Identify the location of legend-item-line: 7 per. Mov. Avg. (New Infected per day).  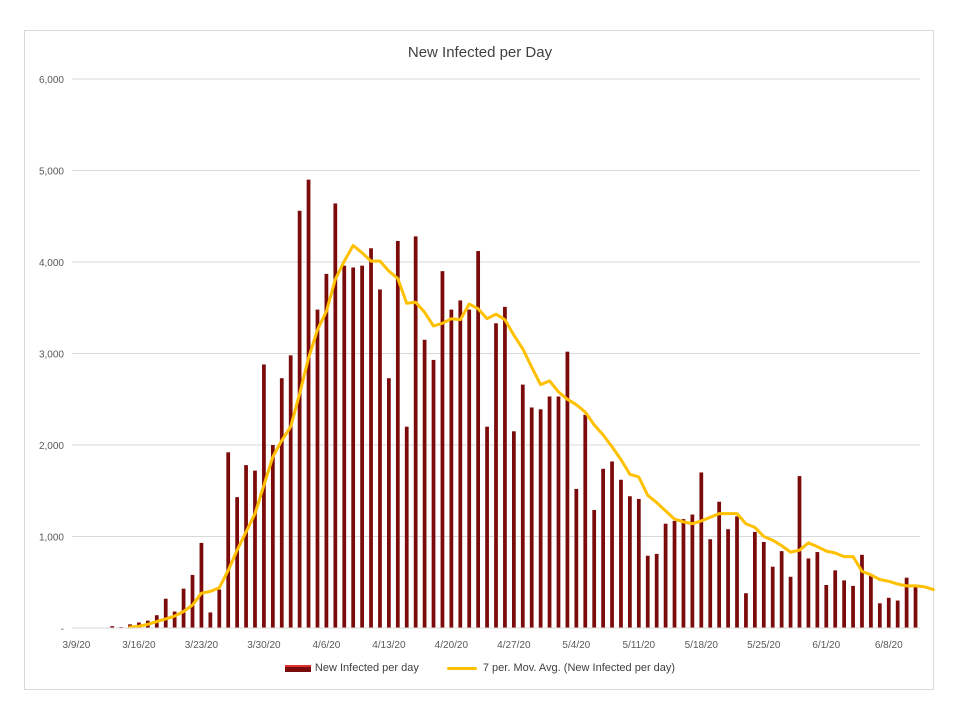
(561, 668).